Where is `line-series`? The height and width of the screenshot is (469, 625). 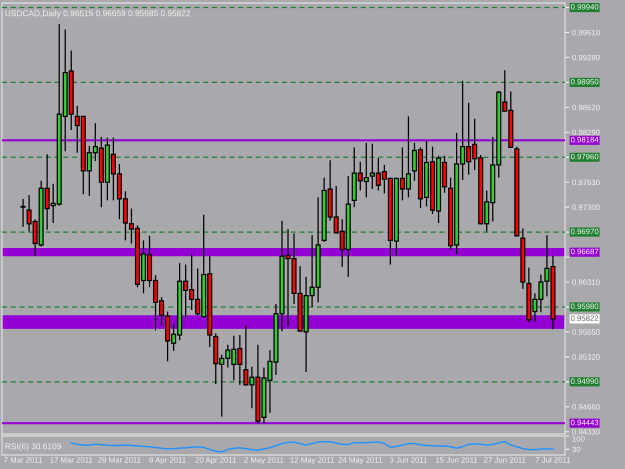
line-series is located at coordinates (312, 446).